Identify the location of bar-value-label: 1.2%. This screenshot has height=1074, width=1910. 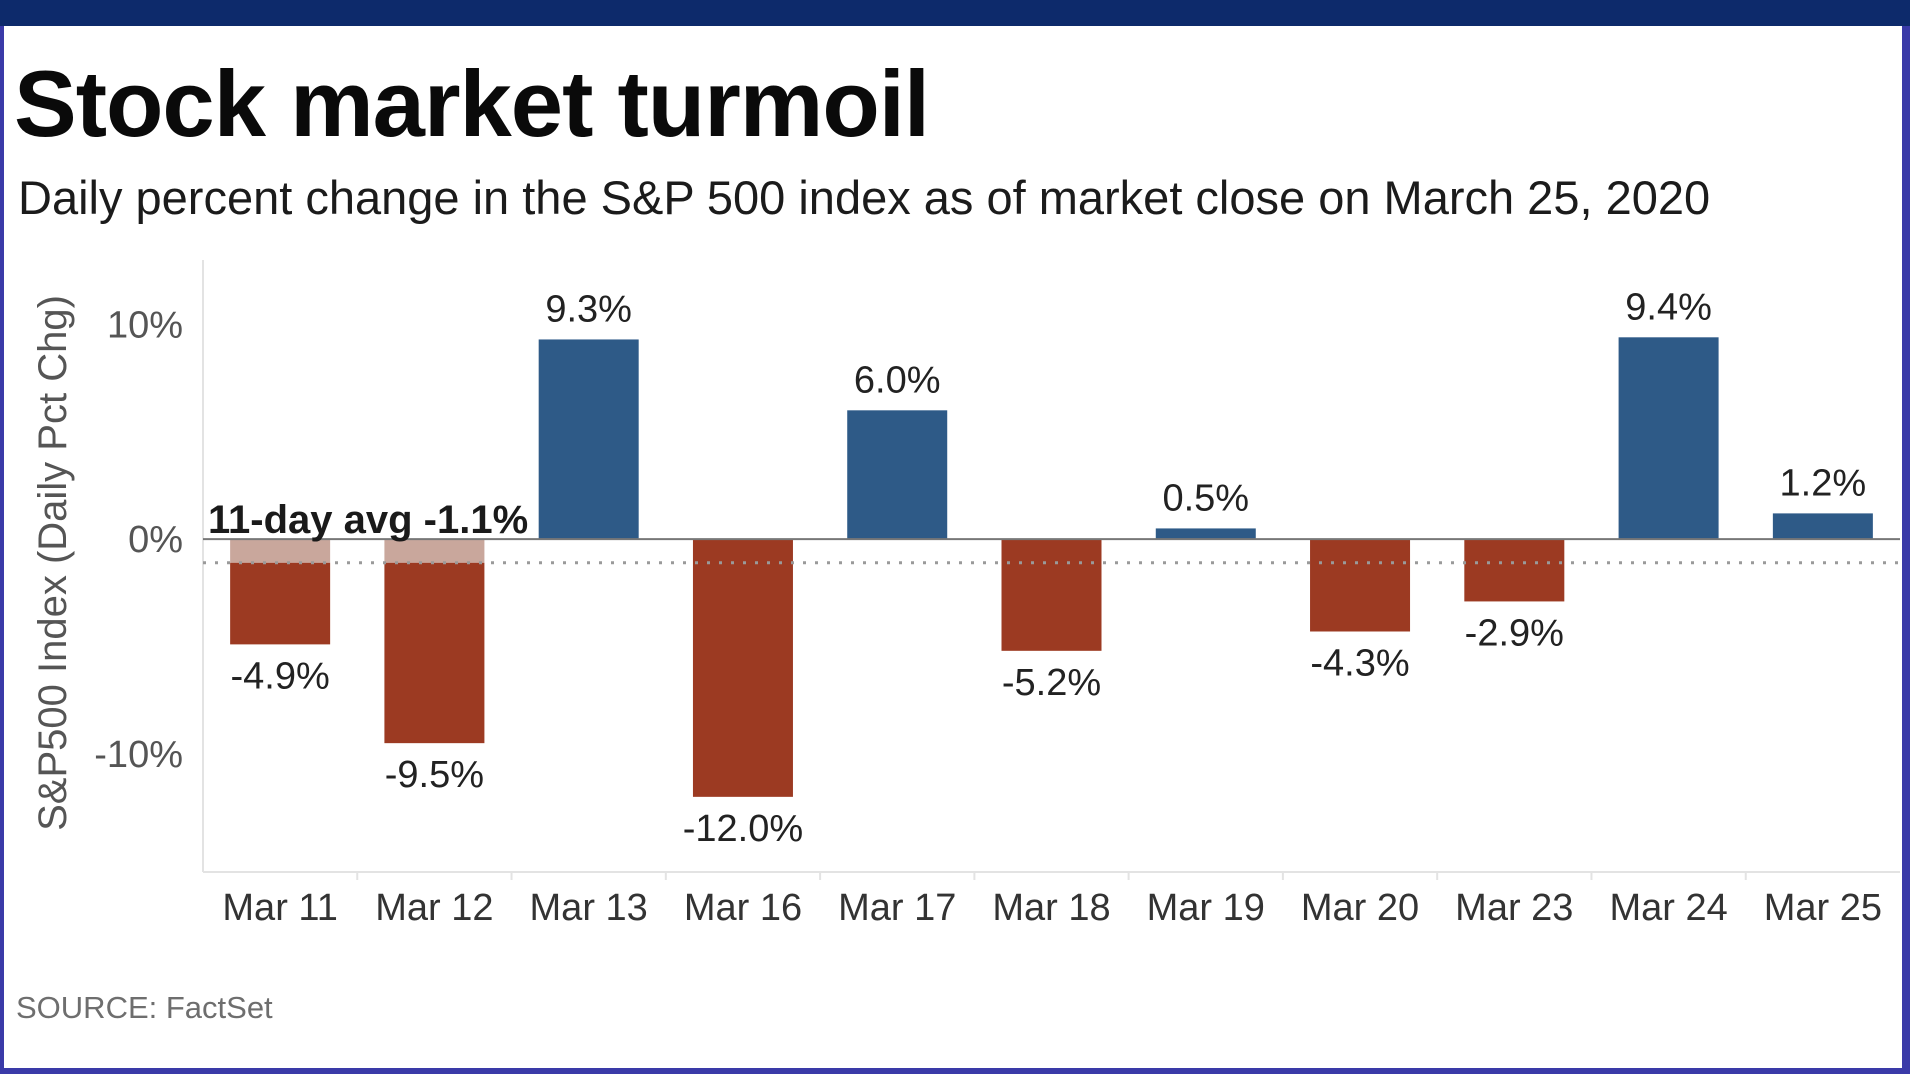
(1823, 483).